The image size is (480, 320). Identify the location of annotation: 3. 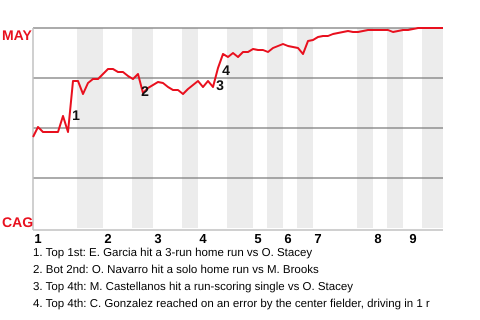
(220, 85).